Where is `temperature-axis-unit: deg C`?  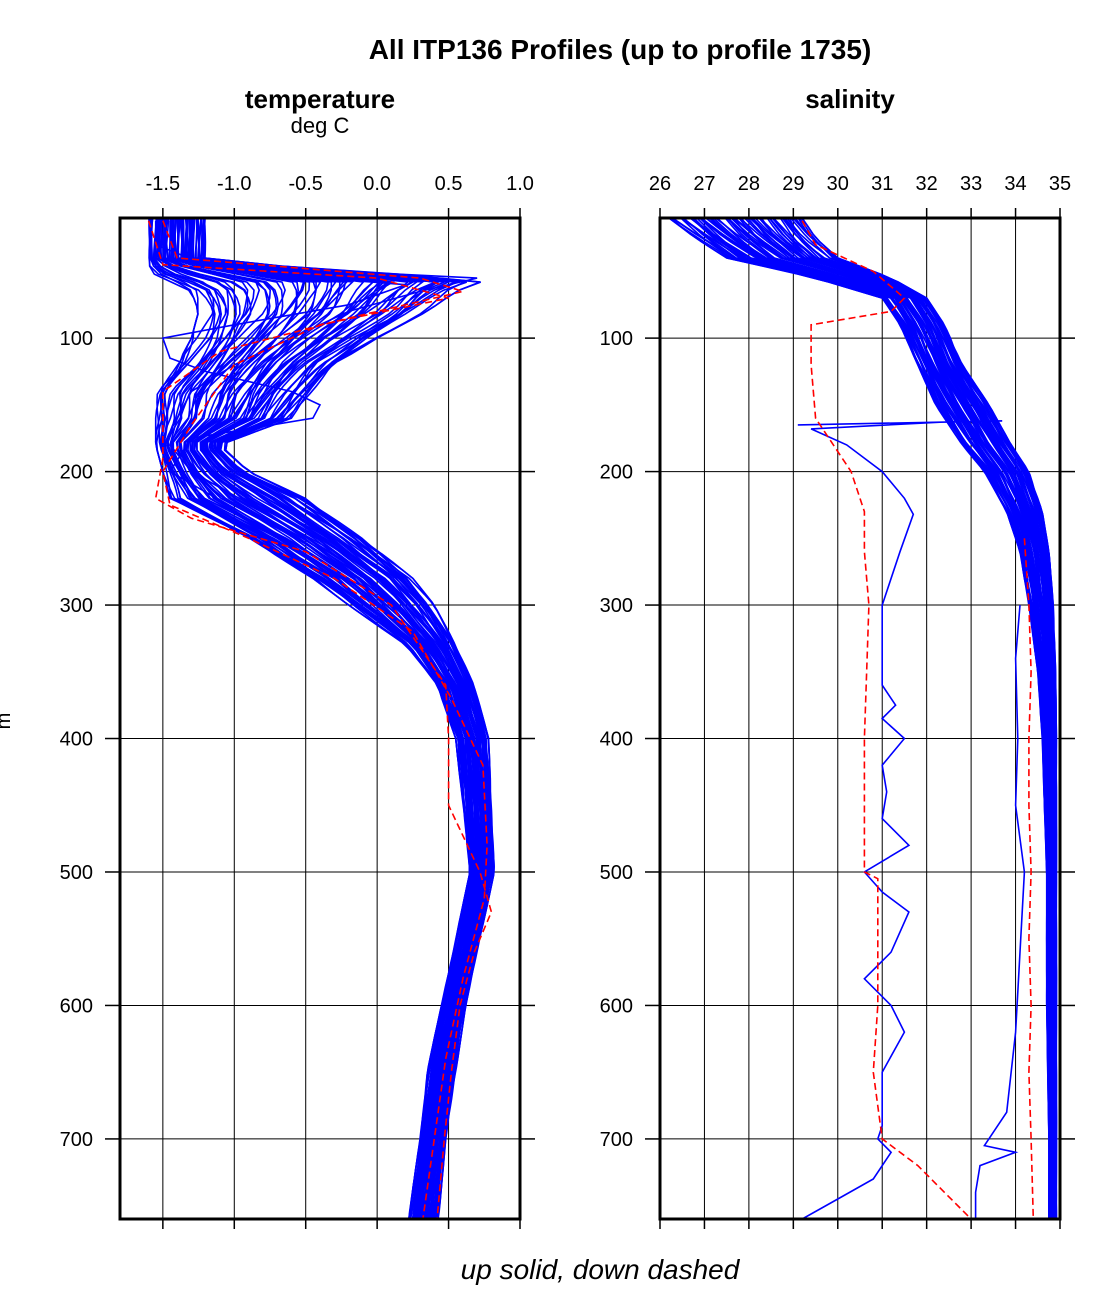 temperature-axis-unit: deg C is located at coordinates (320, 125).